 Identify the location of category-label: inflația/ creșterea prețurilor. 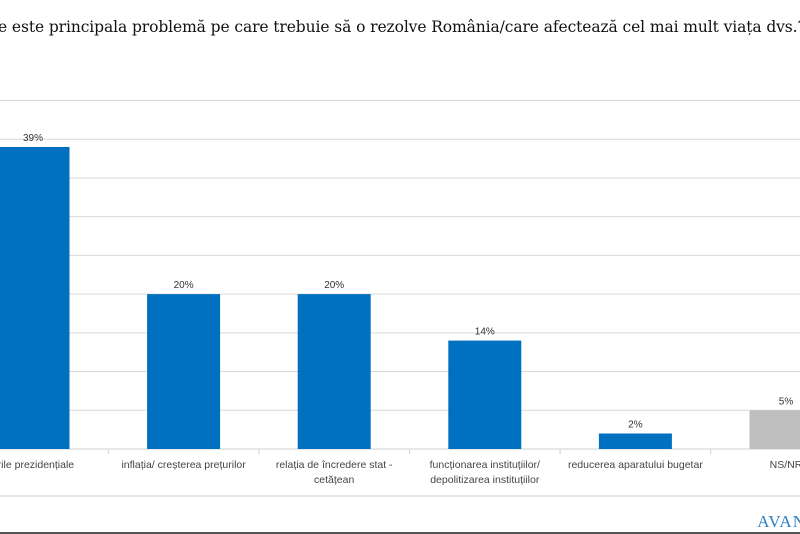
(183, 465).